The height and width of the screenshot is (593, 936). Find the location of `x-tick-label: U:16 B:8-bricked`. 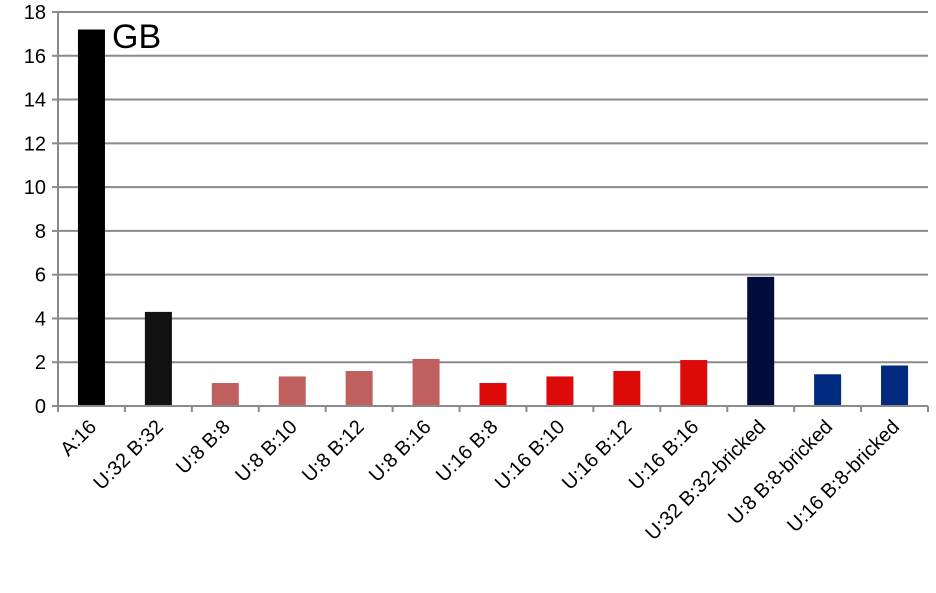

x-tick-label: U:16 B:8-bricked is located at coordinates (843, 476).